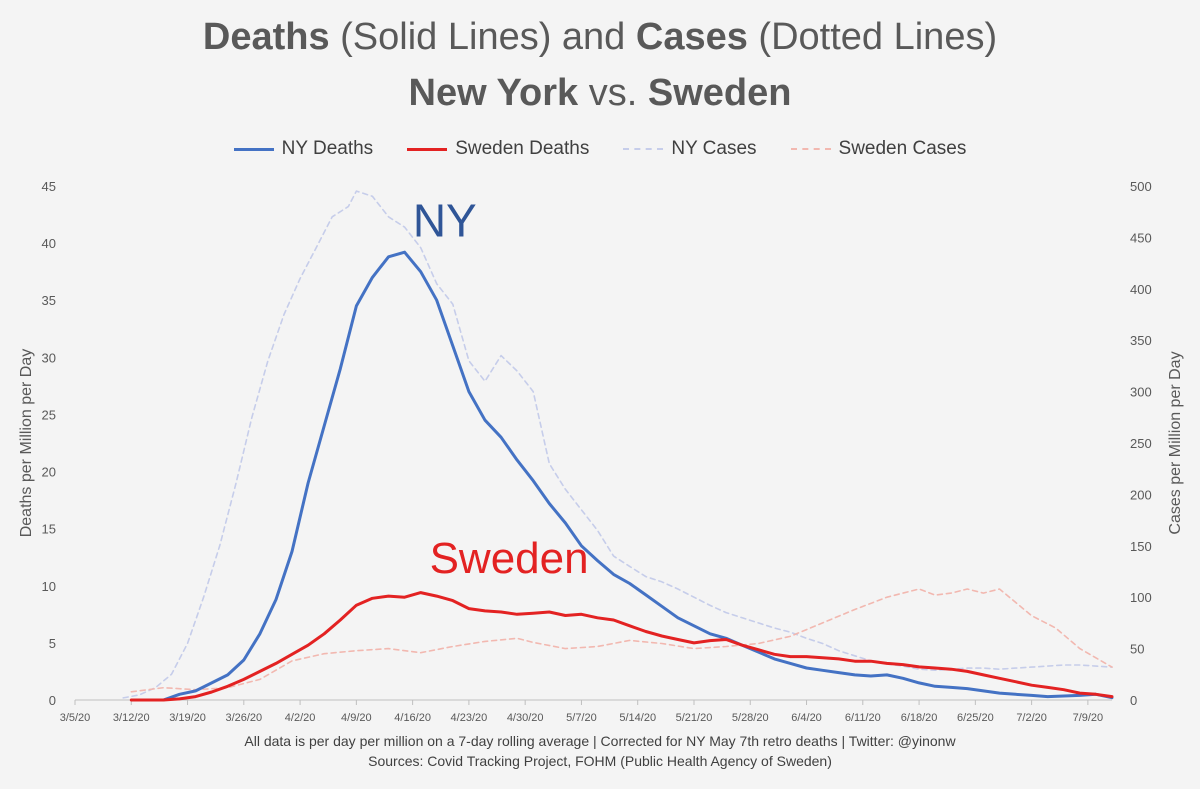 Image resolution: width=1200 pixels, height=789 pixels. I want to click on x-tick-label: 3/12/20, so click(131, 718).